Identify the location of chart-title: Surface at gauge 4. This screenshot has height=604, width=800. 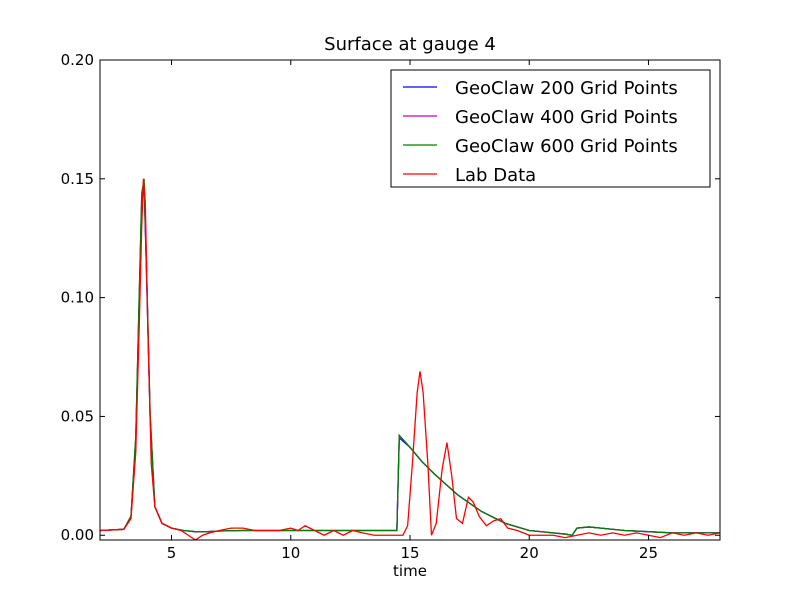
(410, 44).